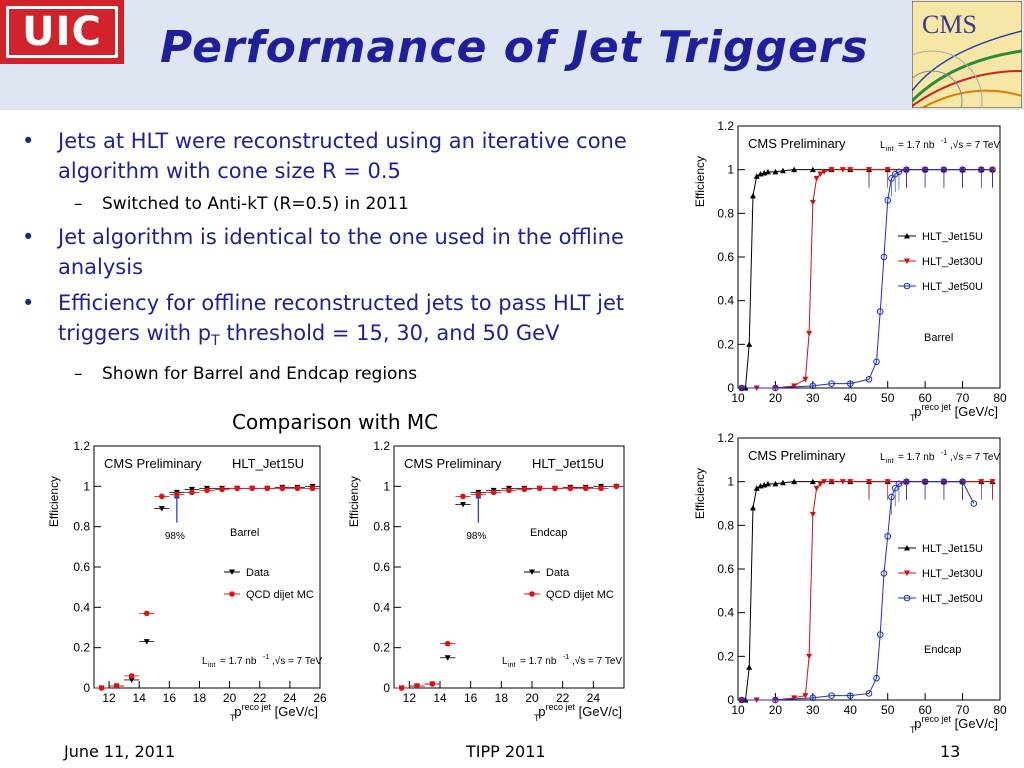 This screenshot has width=1024, height=768. I want to click on legend-label: Data, so click(558, 573).